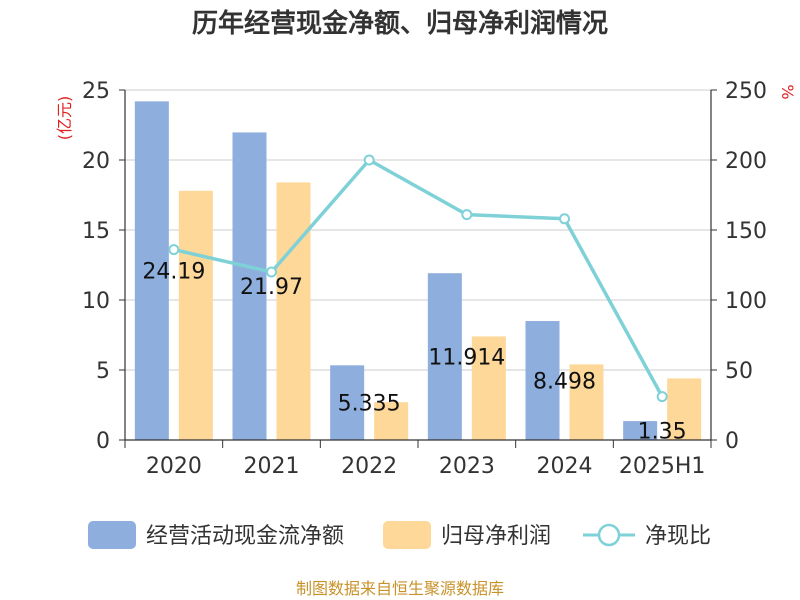 The width and height of the screenshot is (800, 600). Describe the element at coordinates (746, 161) in the screenshot. I see `y-right-tick-label: 200` at that location.